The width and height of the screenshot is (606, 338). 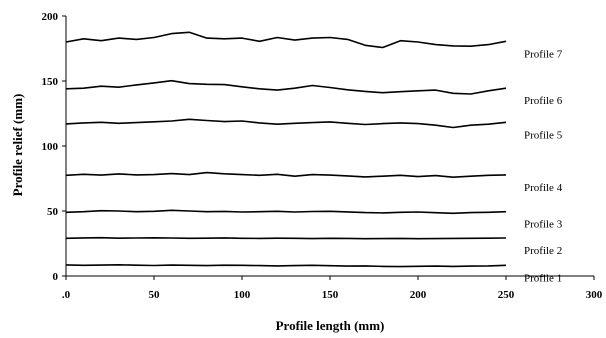 I want to click on y-tick-label: 150, so click(x=50, y=82).